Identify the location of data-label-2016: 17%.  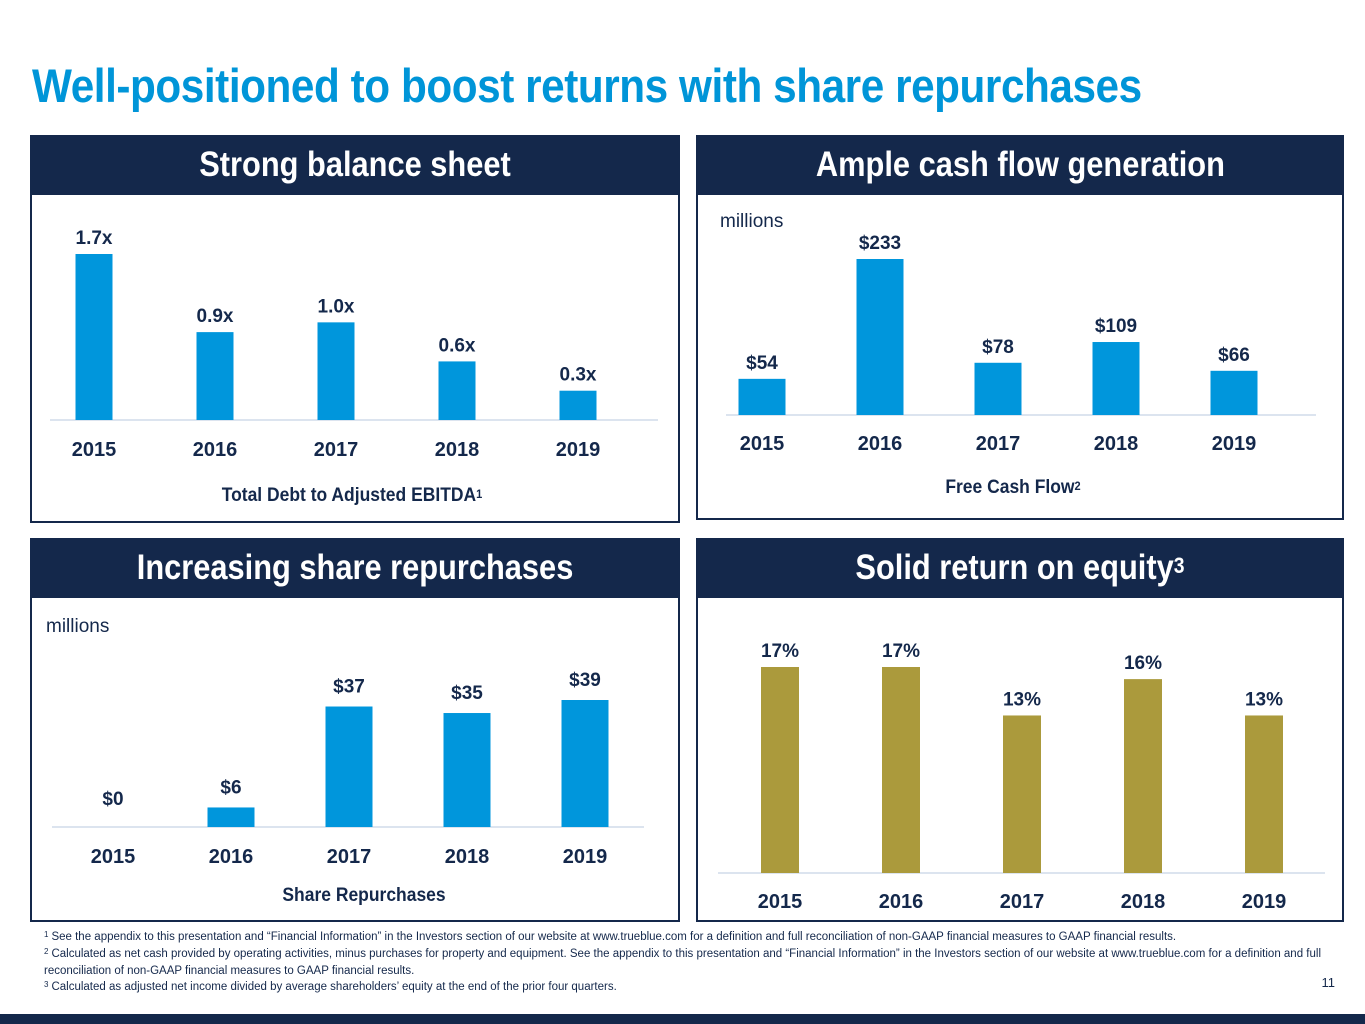
(901, 651).